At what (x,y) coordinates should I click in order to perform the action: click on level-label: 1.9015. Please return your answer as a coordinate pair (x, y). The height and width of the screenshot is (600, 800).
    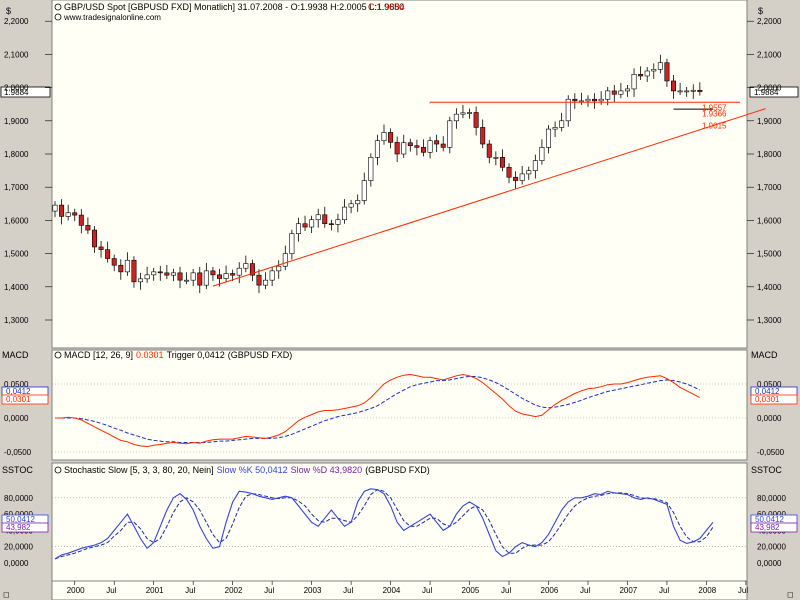
    Looking at the image, I should click on (714, 125).